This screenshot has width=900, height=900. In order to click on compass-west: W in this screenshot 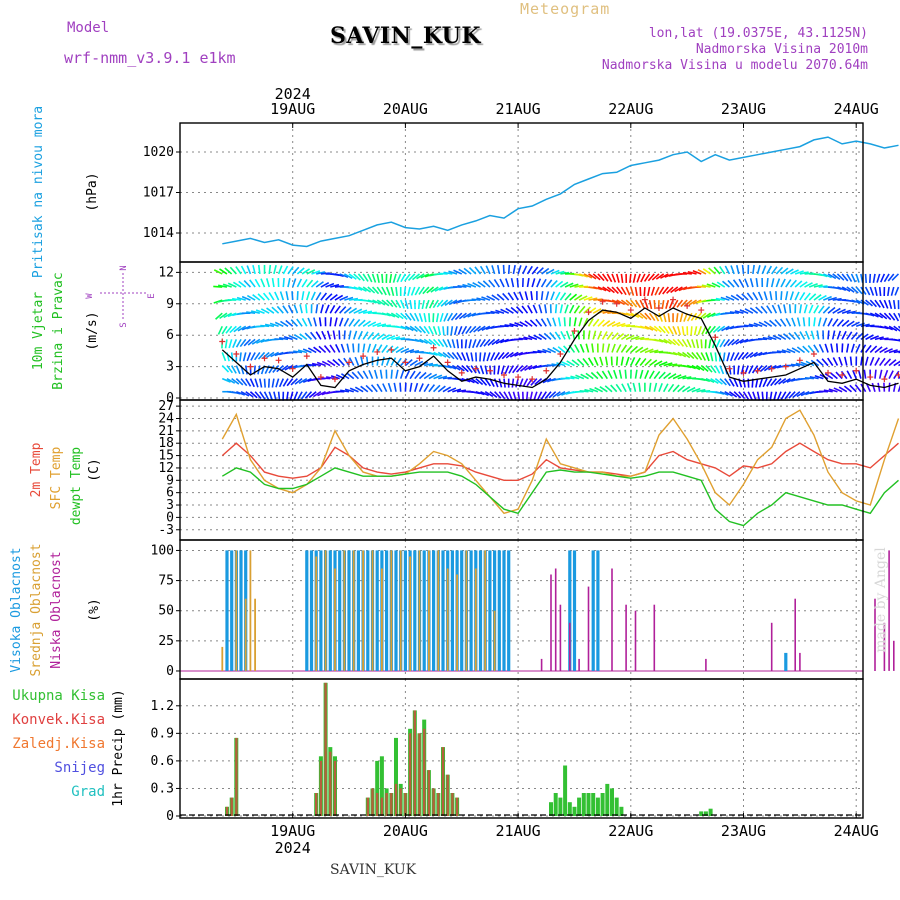, I will do `click(90, 296)`.